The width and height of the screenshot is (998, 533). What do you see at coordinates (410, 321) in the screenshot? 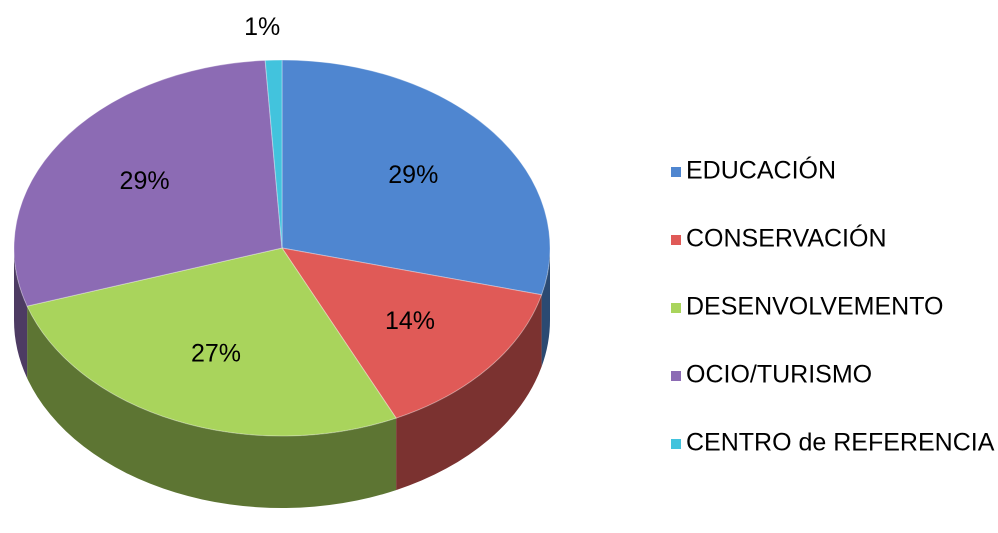
I see `data-label: 14%` at bounding box center [410, 321].